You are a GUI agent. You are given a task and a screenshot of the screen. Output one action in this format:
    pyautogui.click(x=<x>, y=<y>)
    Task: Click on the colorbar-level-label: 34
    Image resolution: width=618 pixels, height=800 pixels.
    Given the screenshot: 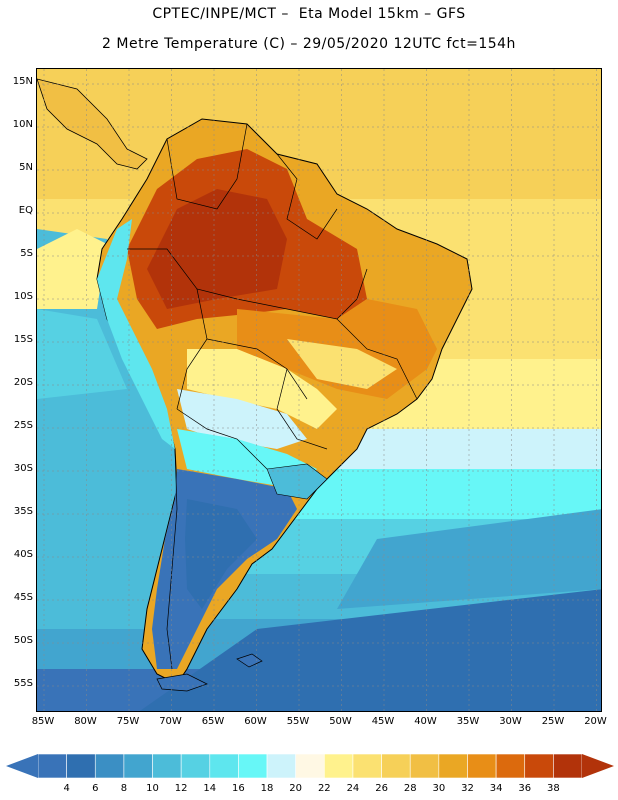 What is the action you would take?
    pyautogui.click(x=496, y=788)
    